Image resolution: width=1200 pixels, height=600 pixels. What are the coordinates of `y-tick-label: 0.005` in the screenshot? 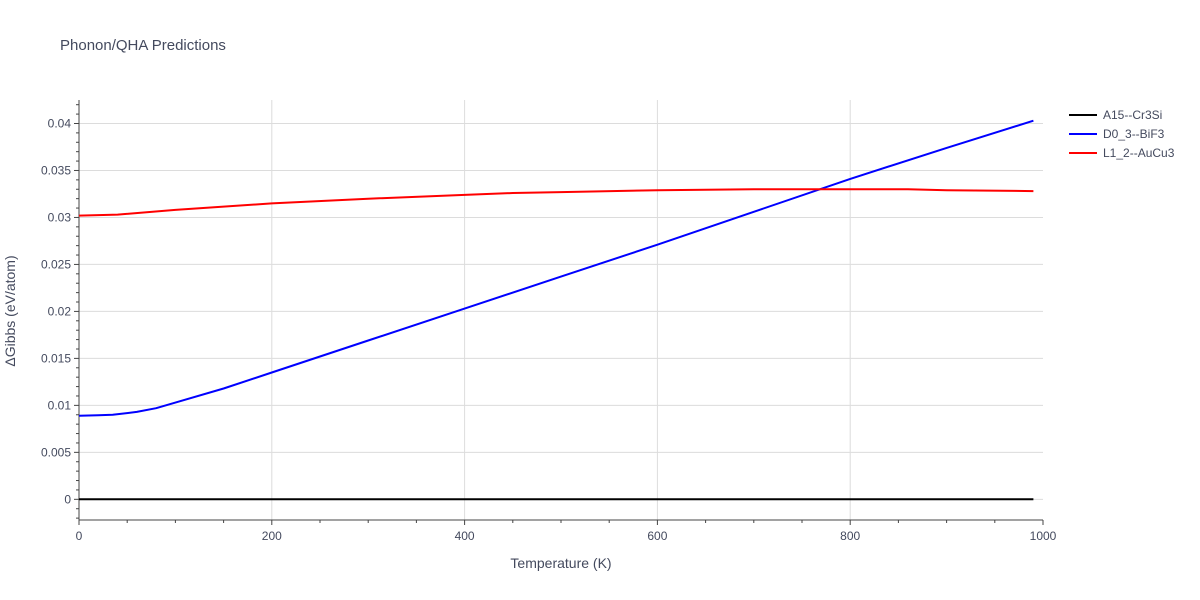 It's located at (56, 452).